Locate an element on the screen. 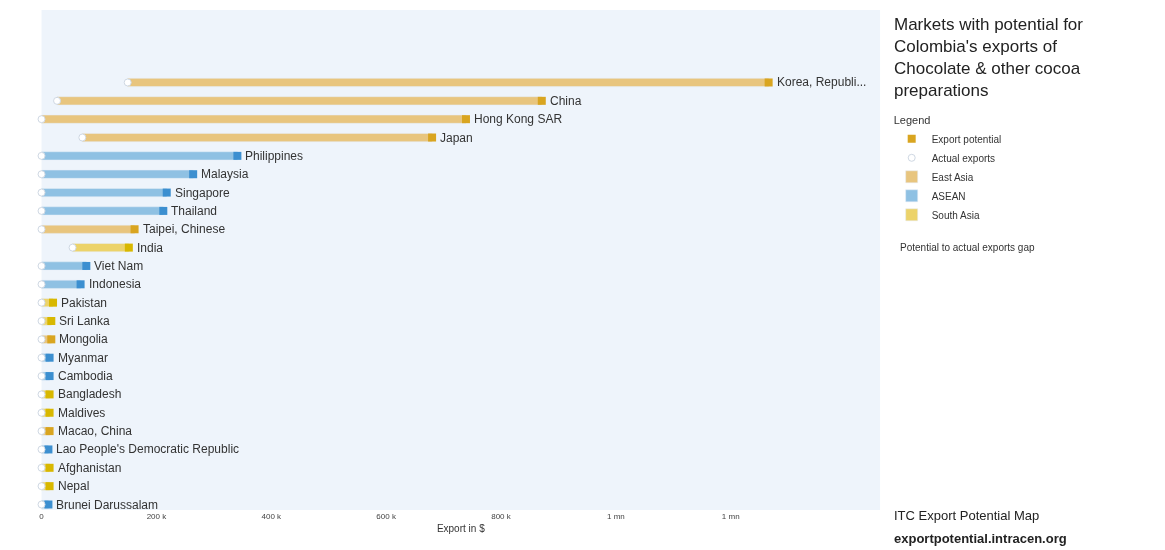 The height and width of the screenshot is (550, 1165). x-tick-label: 0 is located at coordinates (42, 516).